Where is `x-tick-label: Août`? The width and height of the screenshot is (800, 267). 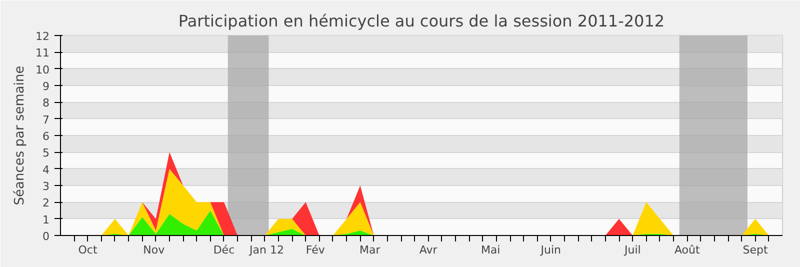
x-tick-label: Août is located at coordinates (687, 250).